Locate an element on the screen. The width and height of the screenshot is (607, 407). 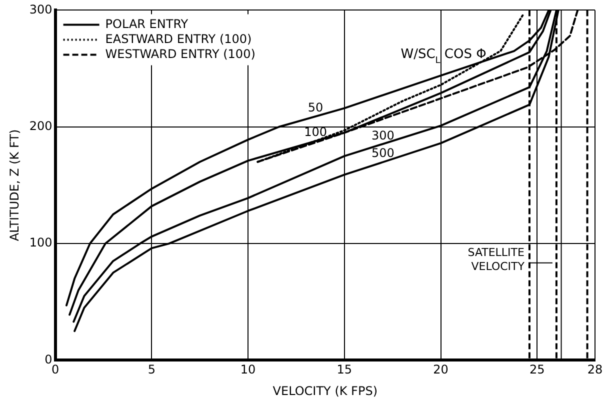
x-tick-label: 5 is located at coordinates (152, 369).